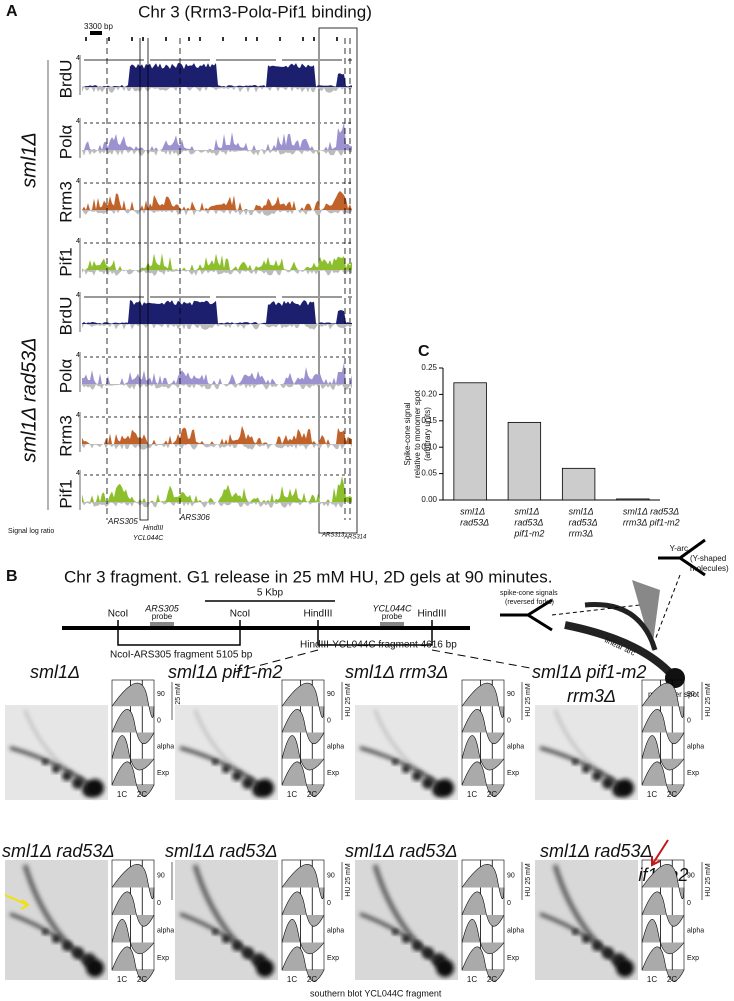  I want to click on label: southern blot YCL044C fragment, so click(376, 993).